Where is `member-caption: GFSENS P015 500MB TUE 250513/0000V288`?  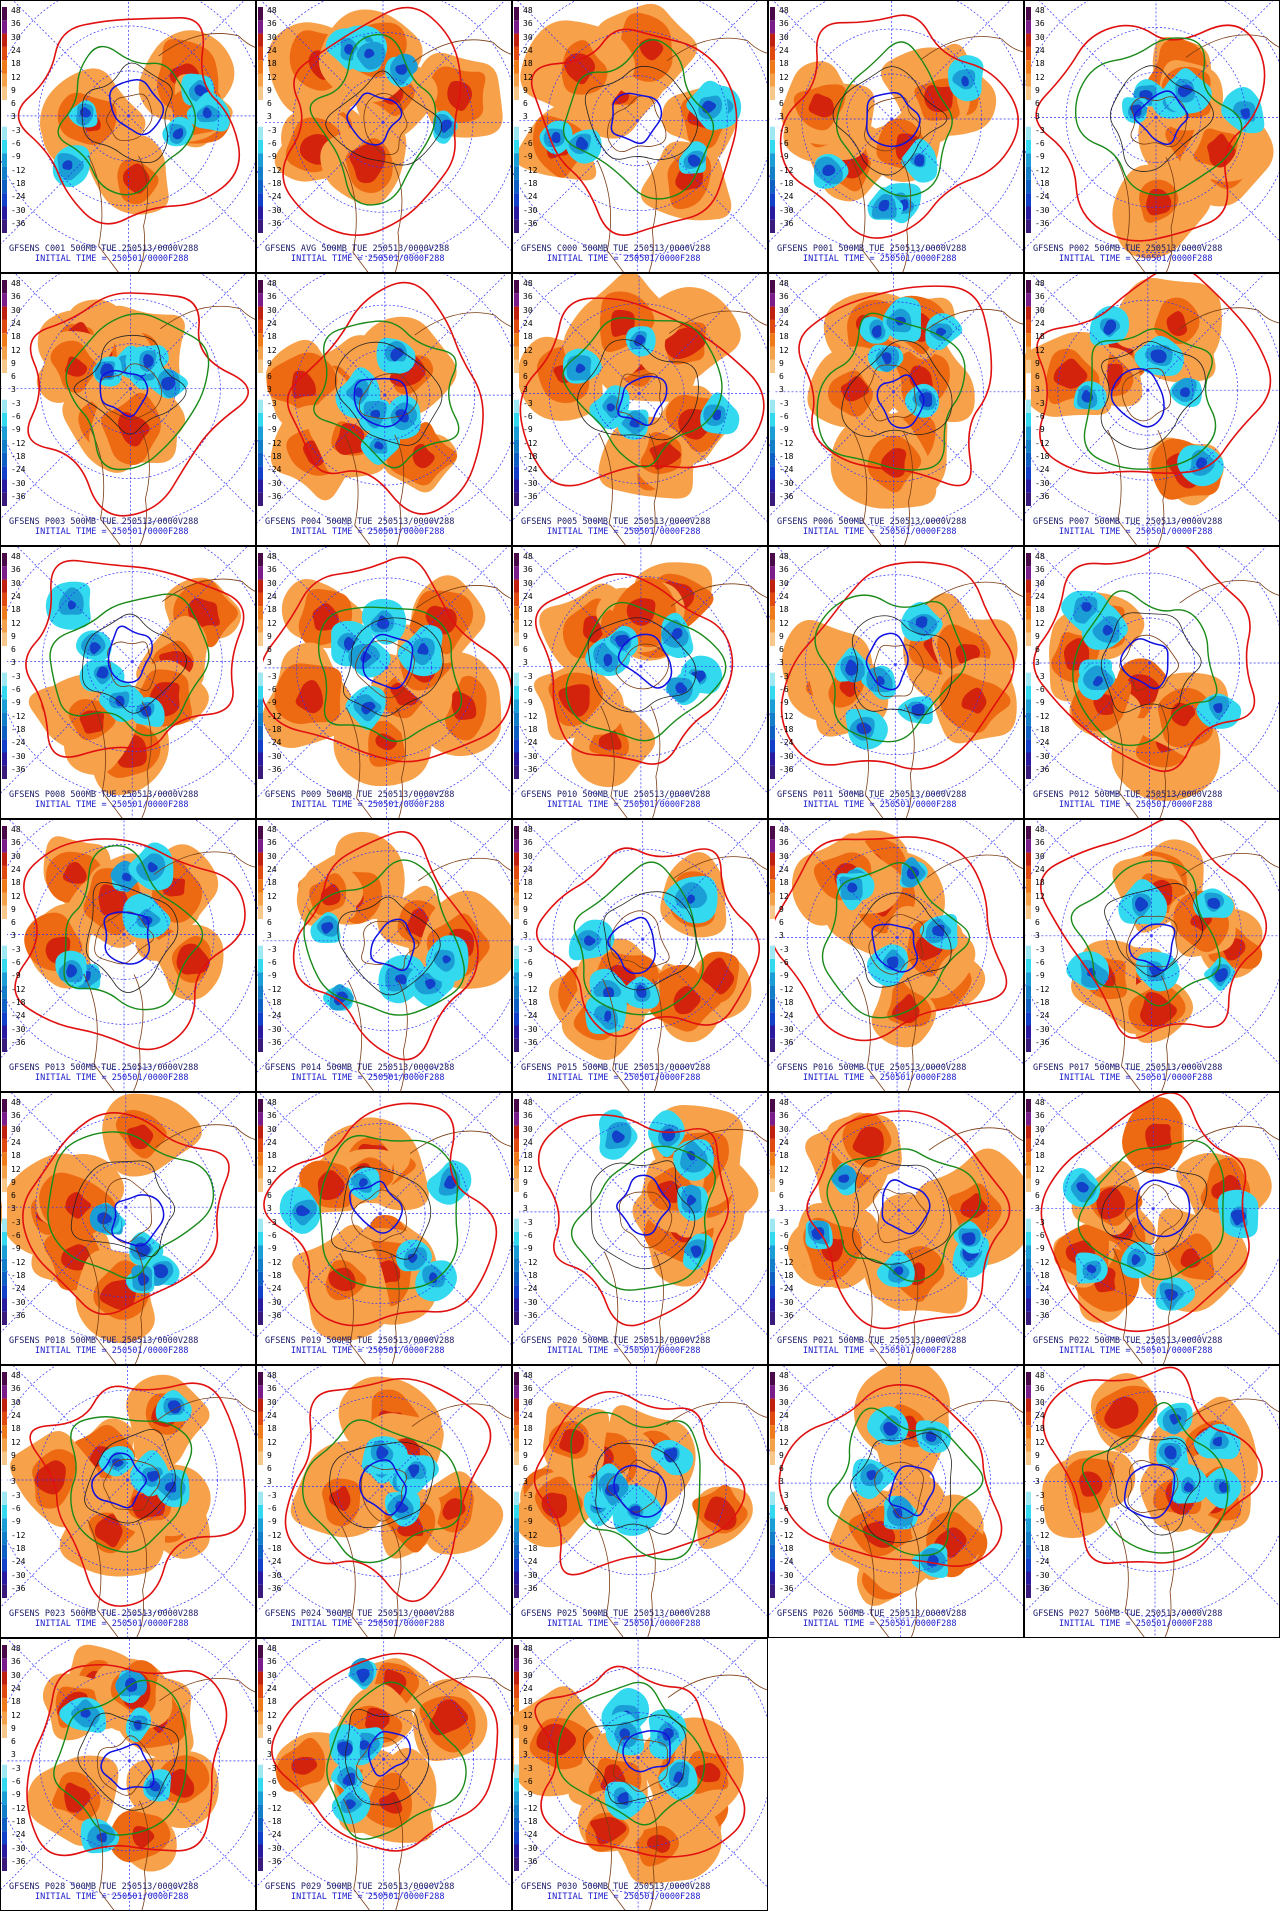 member-caption: GFSENS P015 500MB TUE 250513/0000V288 is located at coordinates (615, 1068).